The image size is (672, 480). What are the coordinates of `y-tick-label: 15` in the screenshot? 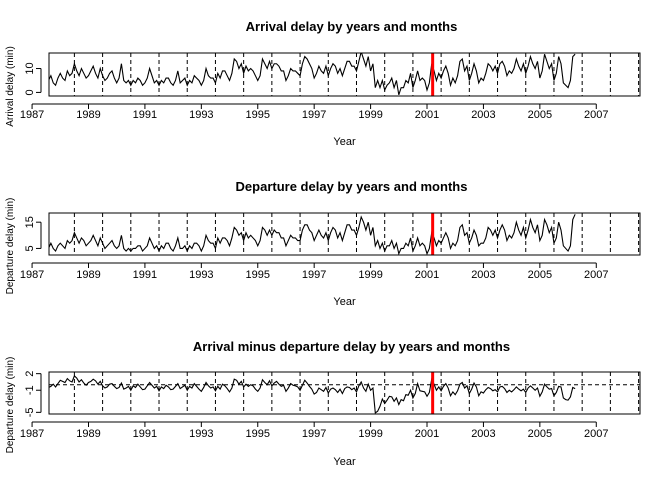 It's located at (30, 222).